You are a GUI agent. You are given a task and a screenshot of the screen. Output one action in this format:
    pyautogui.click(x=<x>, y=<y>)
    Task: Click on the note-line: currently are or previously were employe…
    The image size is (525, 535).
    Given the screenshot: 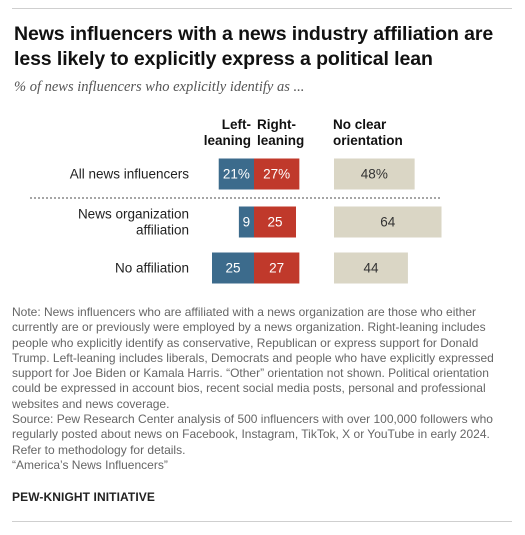 What is the action you would take?
    pyautogui.click(x=249, y=327)
    